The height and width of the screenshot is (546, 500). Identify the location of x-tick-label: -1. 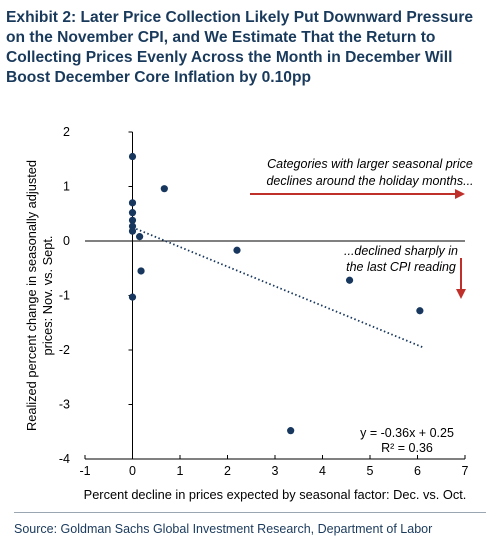
(84, 471).